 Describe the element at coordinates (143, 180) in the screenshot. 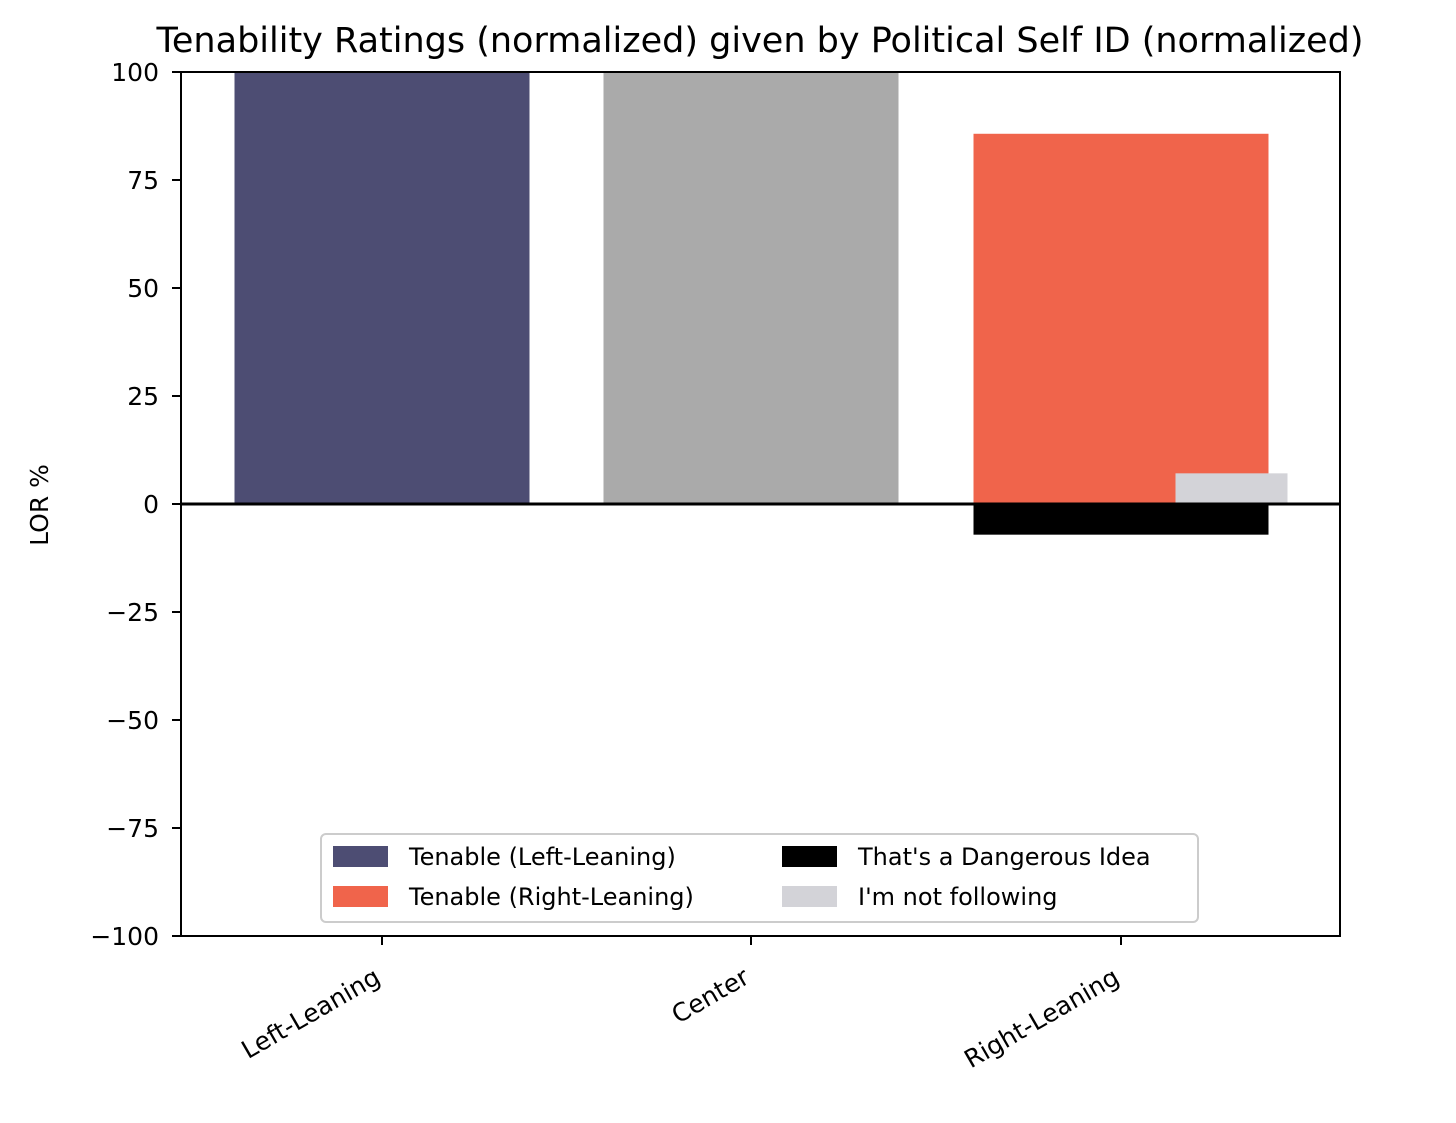

I see `y-tick-label: 75` at that location.